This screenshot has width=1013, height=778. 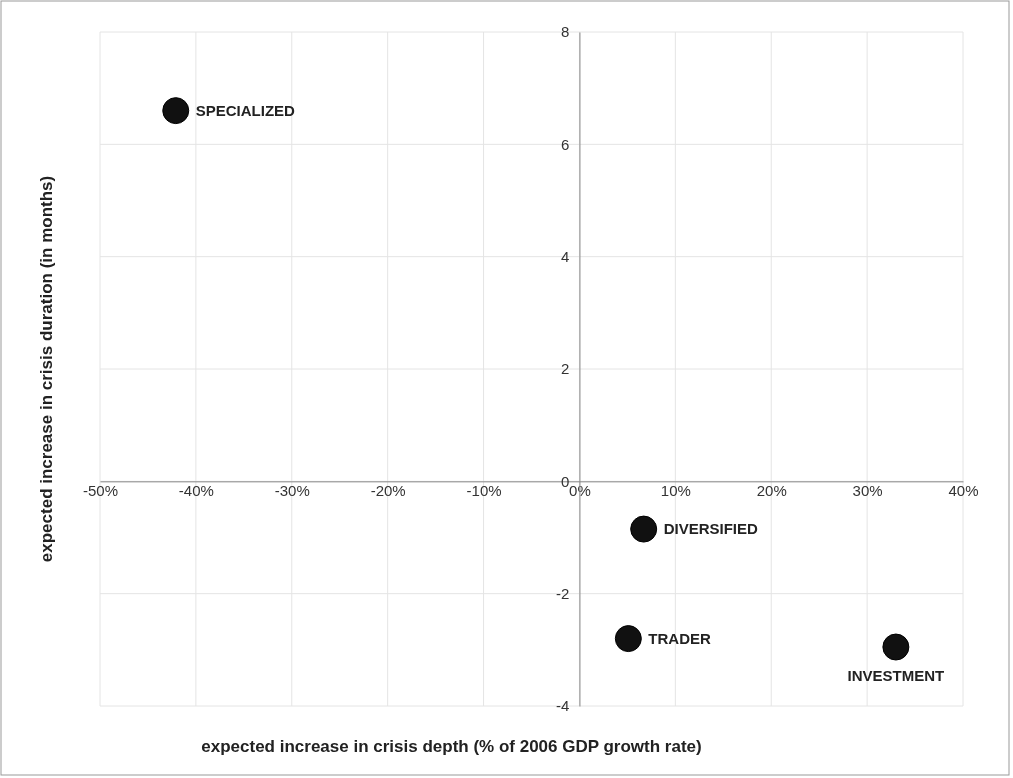 What do you see at coordinates (711, 529) in the screenshot?
I see `annotation: DIVERSIFIED` at bounding box center [711, 529].